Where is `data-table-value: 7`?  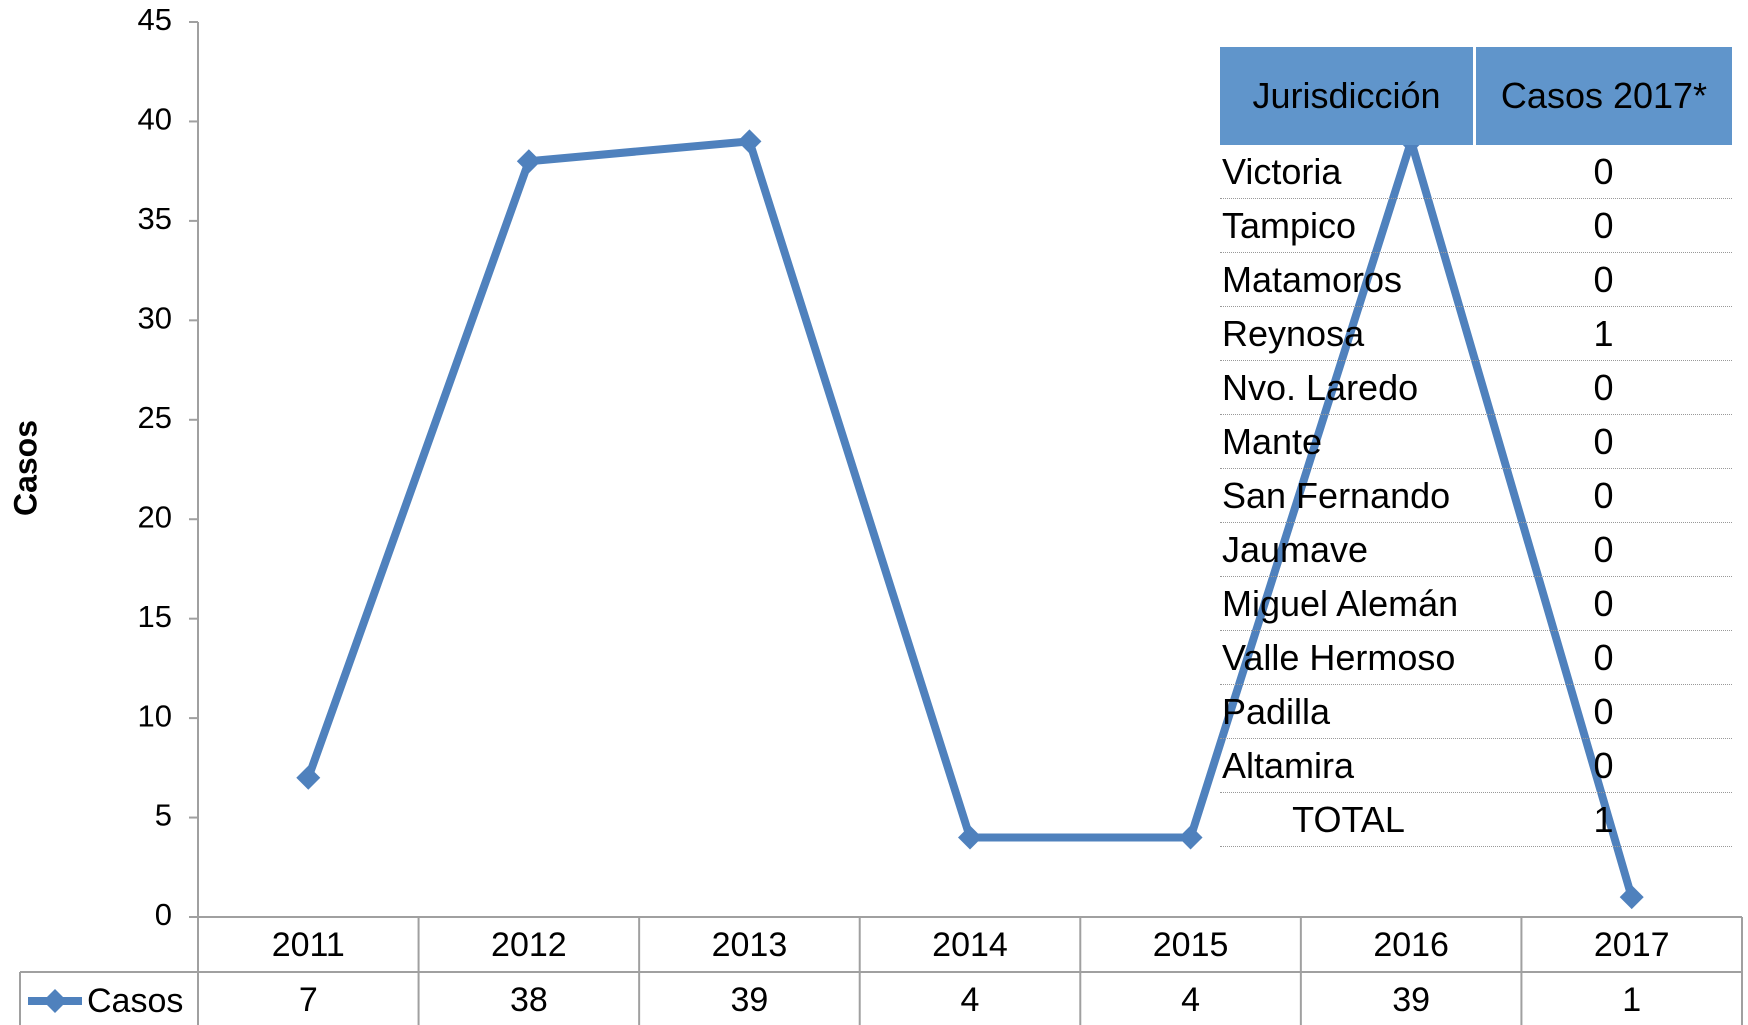 data-table-value: 7 is located at coordinates (308, 1000).